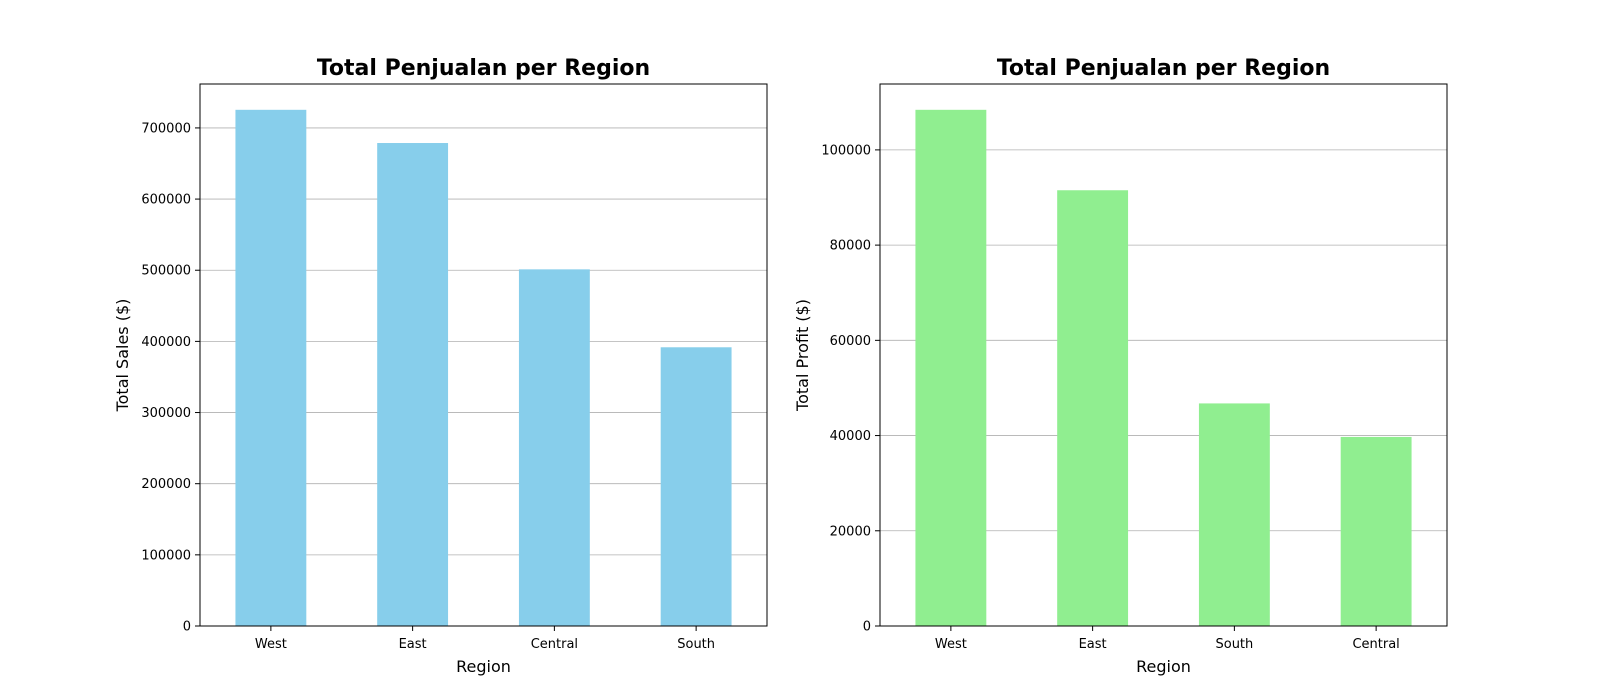 The image size is (1600, 700). I want to click on y-tick-label: 80000, so click(850, 246).